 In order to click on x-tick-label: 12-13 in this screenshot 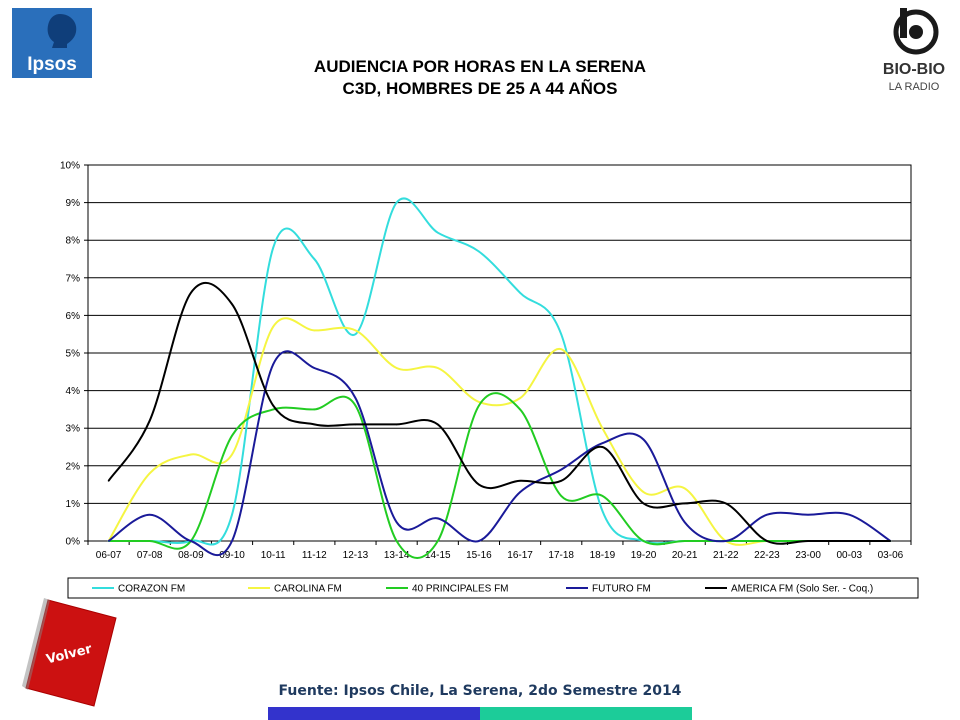, I will do `click(356, 555)`.